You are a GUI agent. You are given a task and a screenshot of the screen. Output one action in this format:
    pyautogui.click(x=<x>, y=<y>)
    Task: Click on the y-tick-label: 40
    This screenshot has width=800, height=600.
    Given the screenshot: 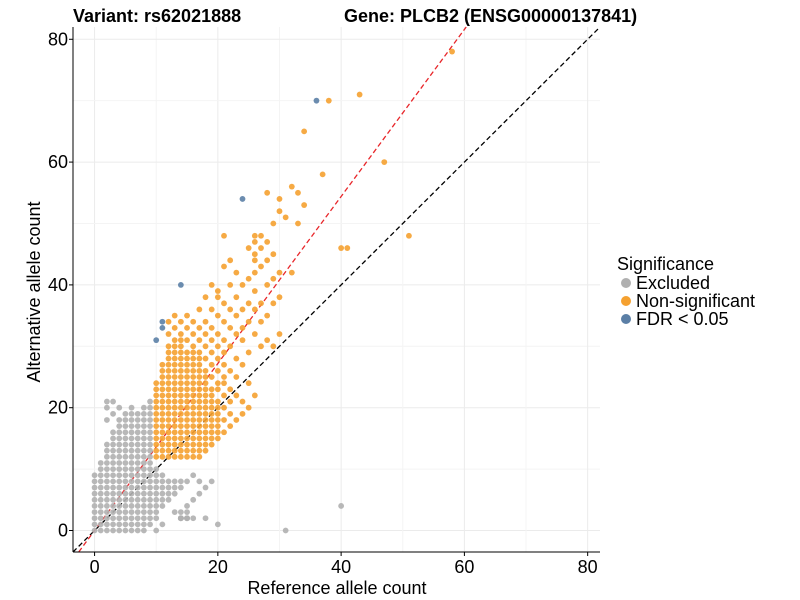 What is the action you would take?
    pyautogui.click(x=58, y=285)
    